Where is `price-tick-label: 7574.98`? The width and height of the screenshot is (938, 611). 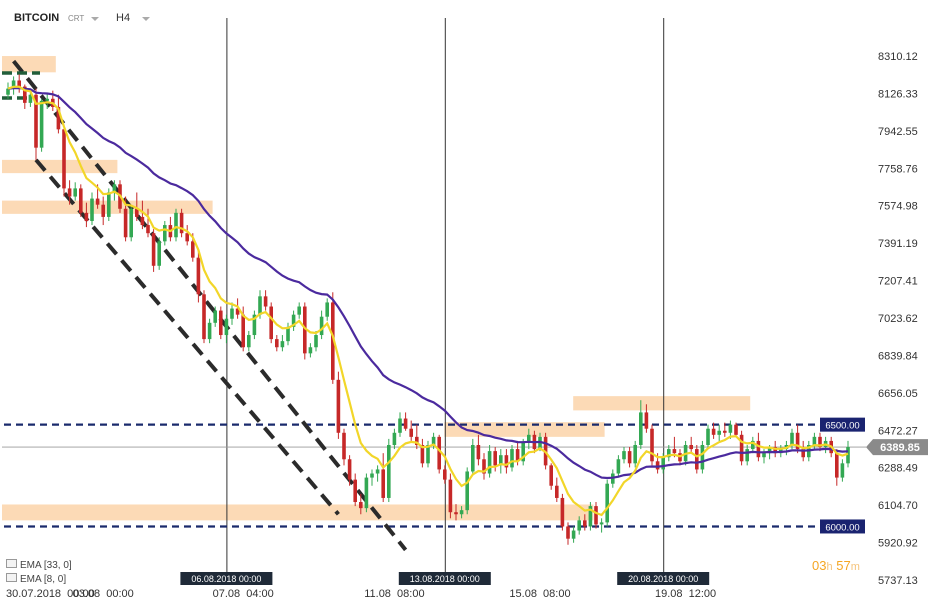 price-tick-label: 7574.98 is located at coordinates (898, 207).